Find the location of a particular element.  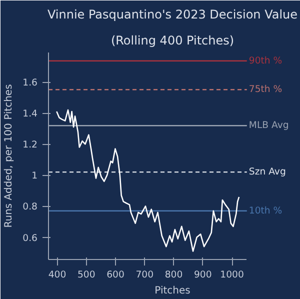

x-tick-label: 600 is located at coordinates (115, 275).